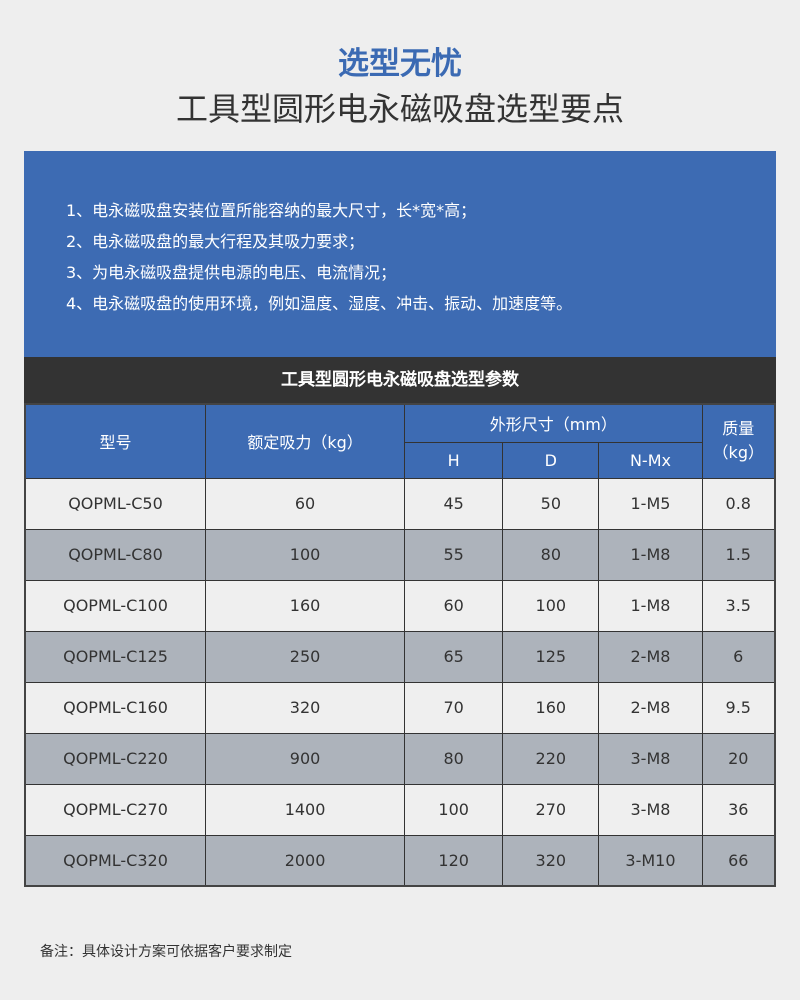 The width and height of the screenshot is (800, 1000). Describe the element at coordinates (650, 460) in the screenshot. I see `header-nmx: N-Mx` at that location.